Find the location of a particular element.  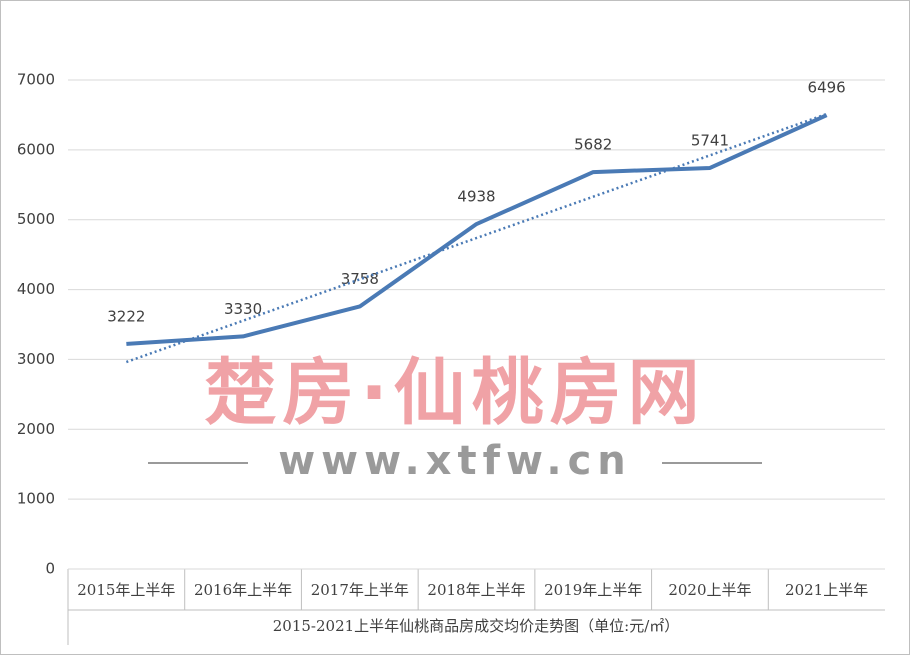

data-label: 4938 is located at coordinates (476, 197).